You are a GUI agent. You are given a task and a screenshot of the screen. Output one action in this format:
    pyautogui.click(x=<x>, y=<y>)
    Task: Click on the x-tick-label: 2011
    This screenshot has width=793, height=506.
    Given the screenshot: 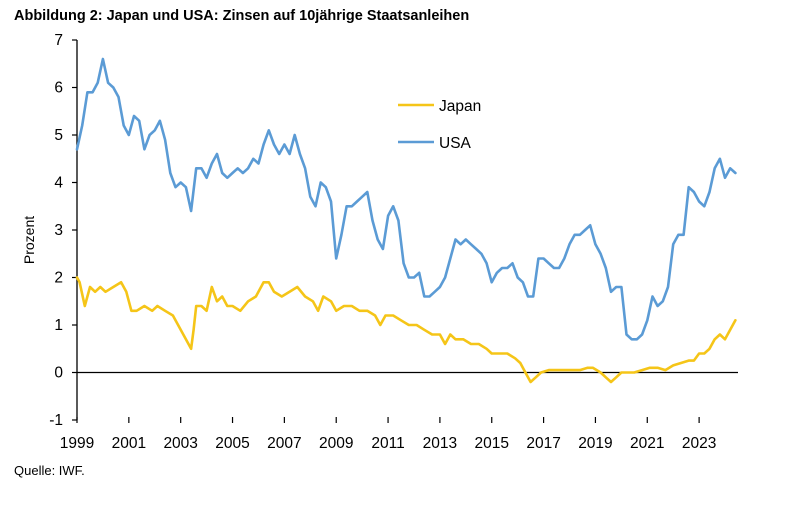 What is the action you would take?
    pyautogui.click(x=387, y=443)
    